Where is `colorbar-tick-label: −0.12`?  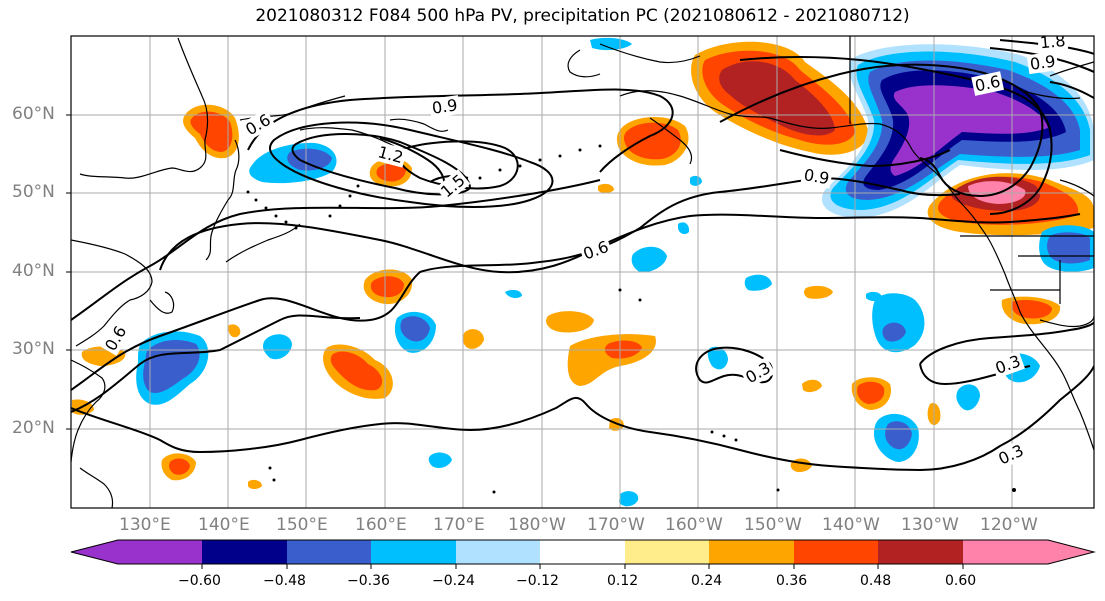 colorbar-tick-label: −0.12 is located at coordinates (537, 581).